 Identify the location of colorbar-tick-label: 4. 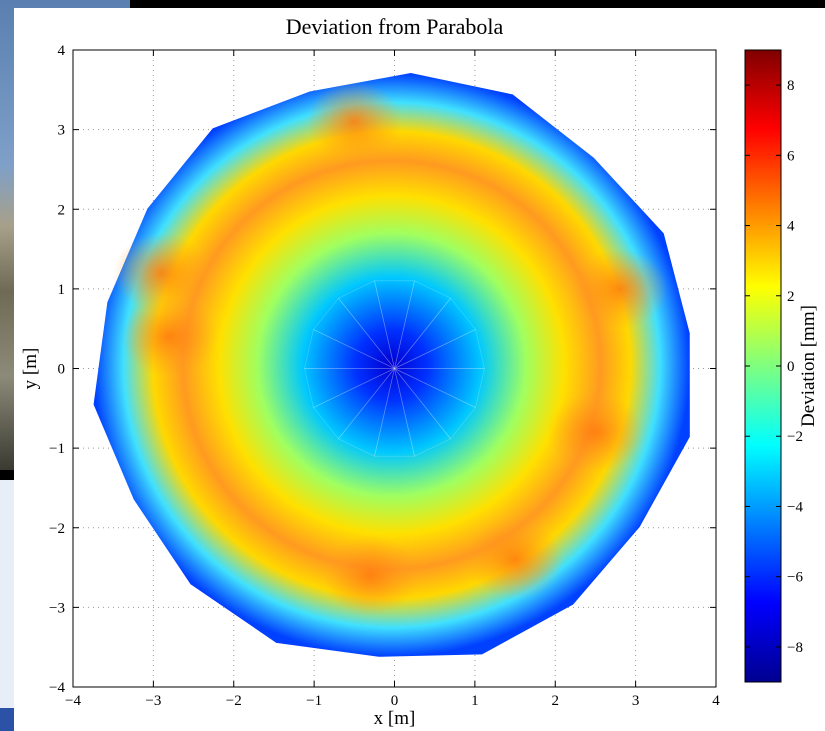
(791, 227).